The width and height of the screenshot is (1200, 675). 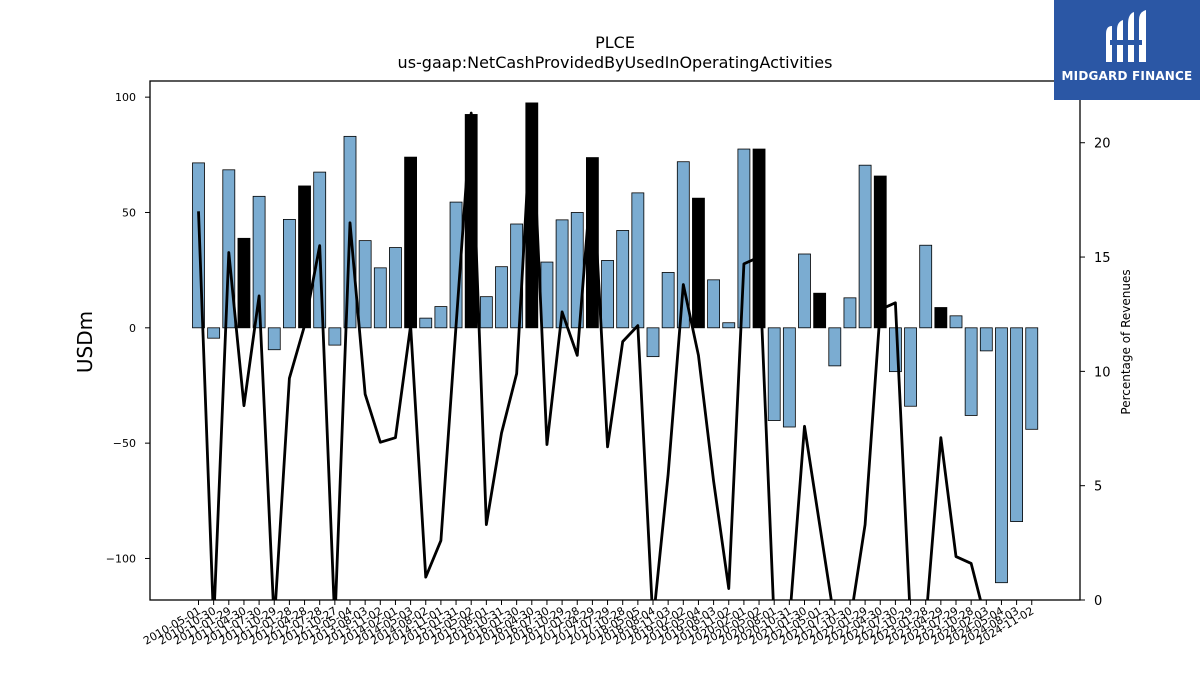 What do you see at coordinates (1127, 76) in the screenshot?
I see `logo-text: MIDGARD FINANCE` at bounding box center [1127, 76].